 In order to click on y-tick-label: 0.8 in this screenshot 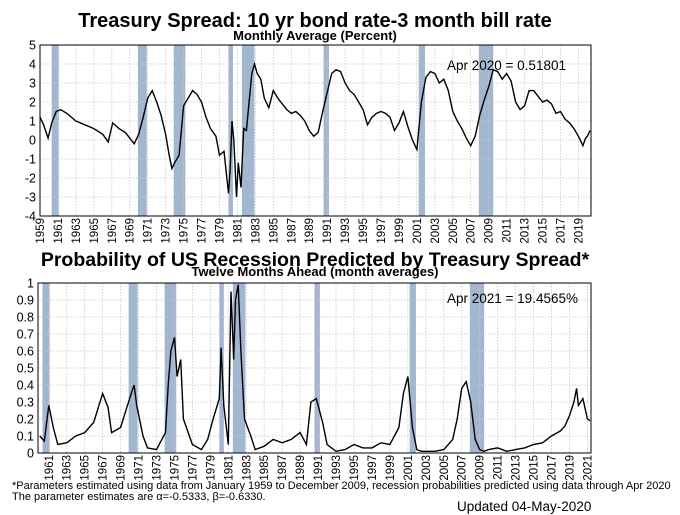, I will do `click(25, 318)`.